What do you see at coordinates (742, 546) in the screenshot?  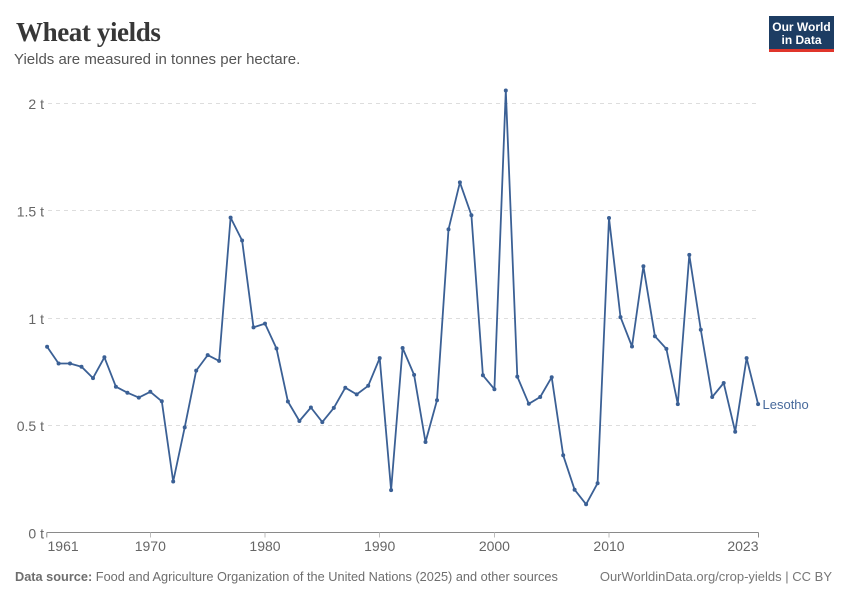 I see `svg-text: 2023` at bounding box center [742, 546].